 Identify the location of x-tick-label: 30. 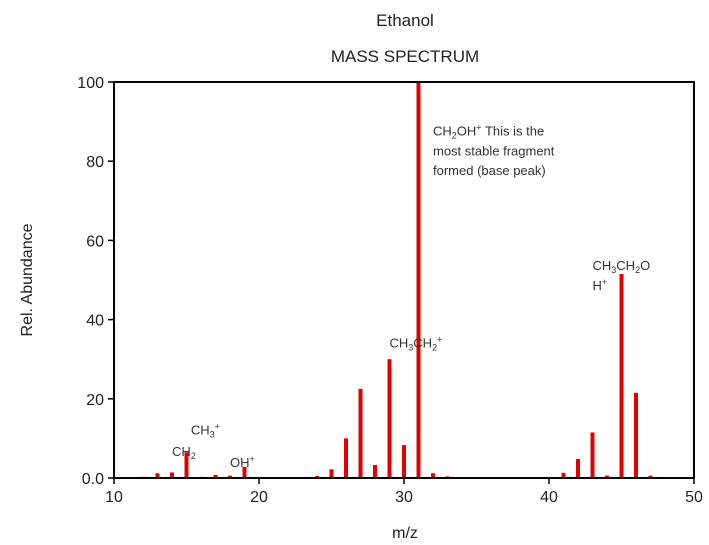
(404, 497).